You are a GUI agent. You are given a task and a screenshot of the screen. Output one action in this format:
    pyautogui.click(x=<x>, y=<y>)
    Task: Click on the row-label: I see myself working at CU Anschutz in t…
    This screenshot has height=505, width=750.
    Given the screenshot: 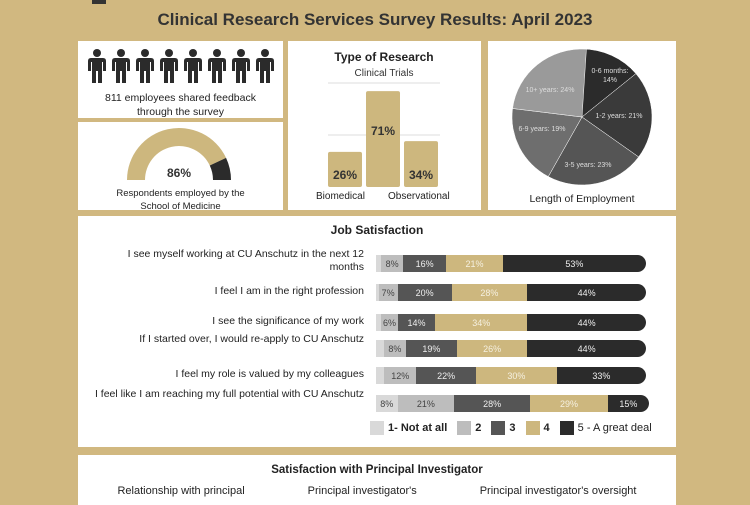 What is the action you would take?
    pyautogui.click(x=245, y=260)
    